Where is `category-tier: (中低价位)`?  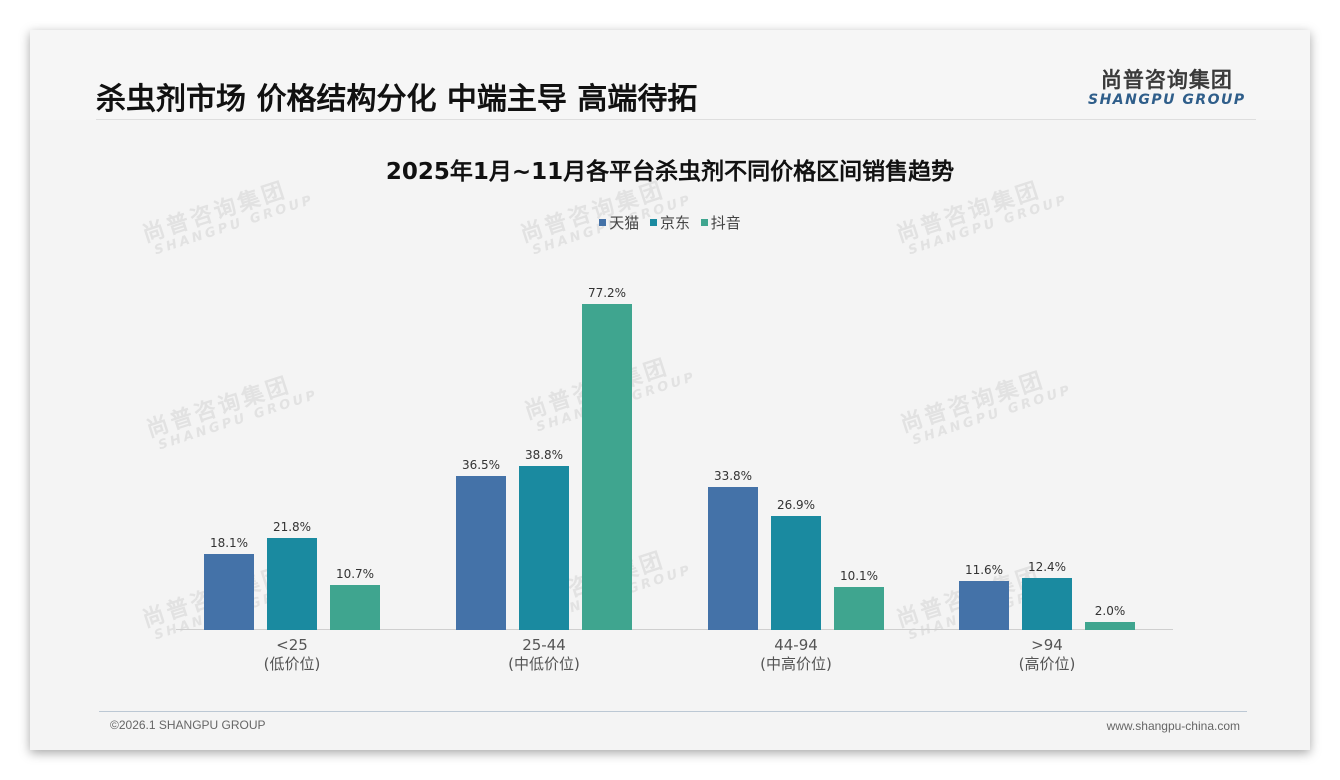
category-tier: (中低价位) is located at coordinates (544, 664).